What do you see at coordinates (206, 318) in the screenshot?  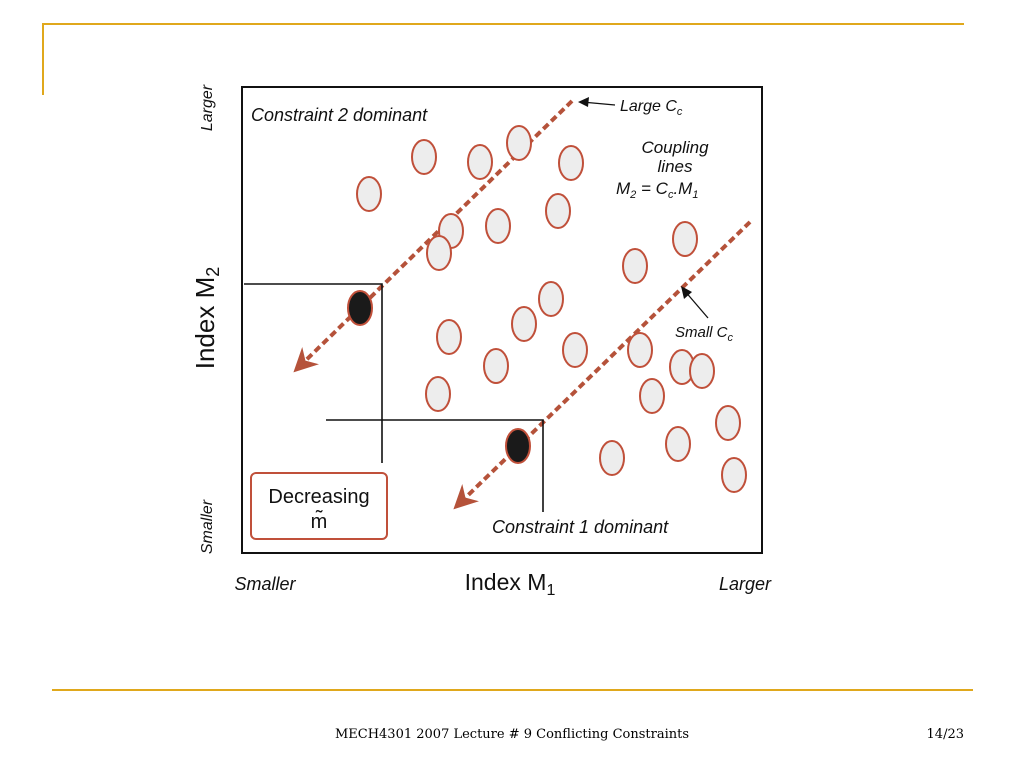 I see `y-axis-label: Index M2` at bounding box center [206, 318].